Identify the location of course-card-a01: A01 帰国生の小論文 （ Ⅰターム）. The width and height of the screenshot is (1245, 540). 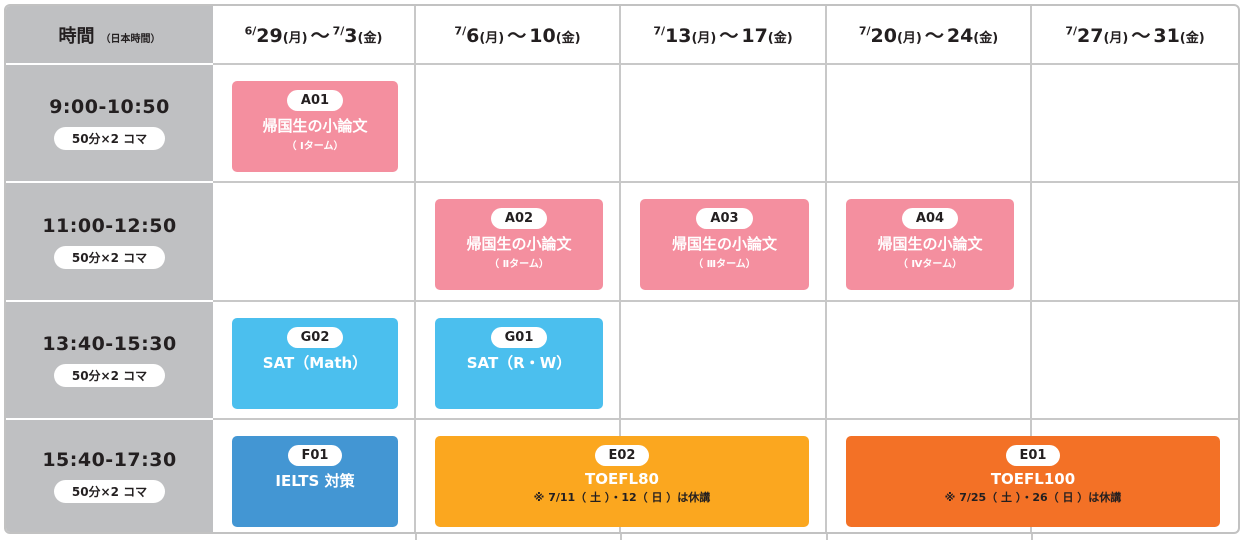
(315, 126).